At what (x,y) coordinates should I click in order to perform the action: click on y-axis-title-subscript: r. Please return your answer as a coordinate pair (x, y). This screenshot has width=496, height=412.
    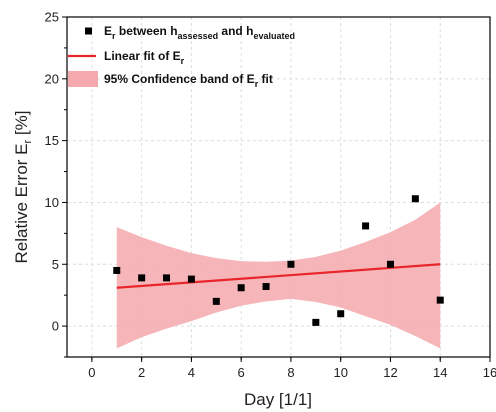
    Looking at the image, I should click on (28, 141).